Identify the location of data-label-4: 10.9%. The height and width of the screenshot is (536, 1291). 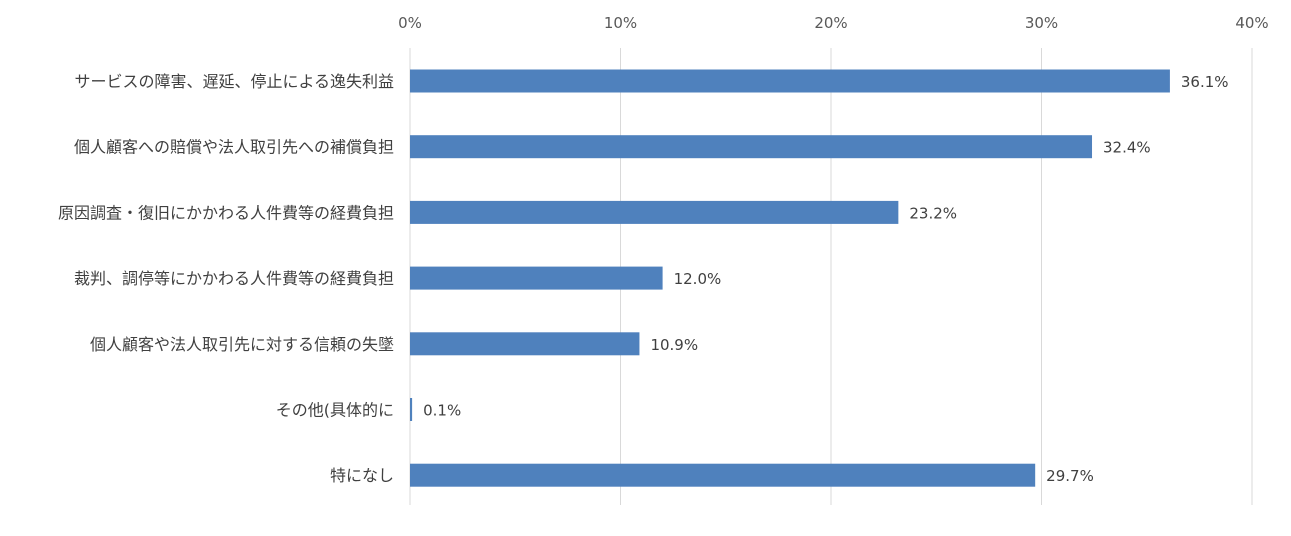
(674, 345).